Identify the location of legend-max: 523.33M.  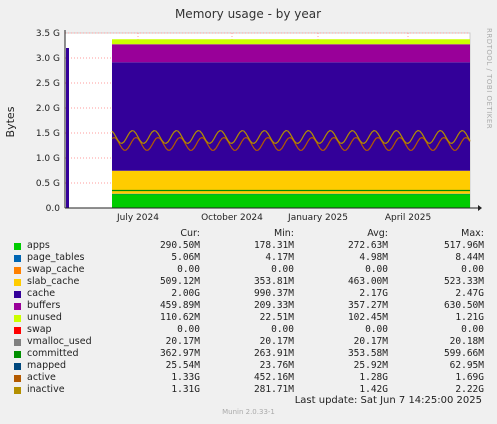
(463, 281).